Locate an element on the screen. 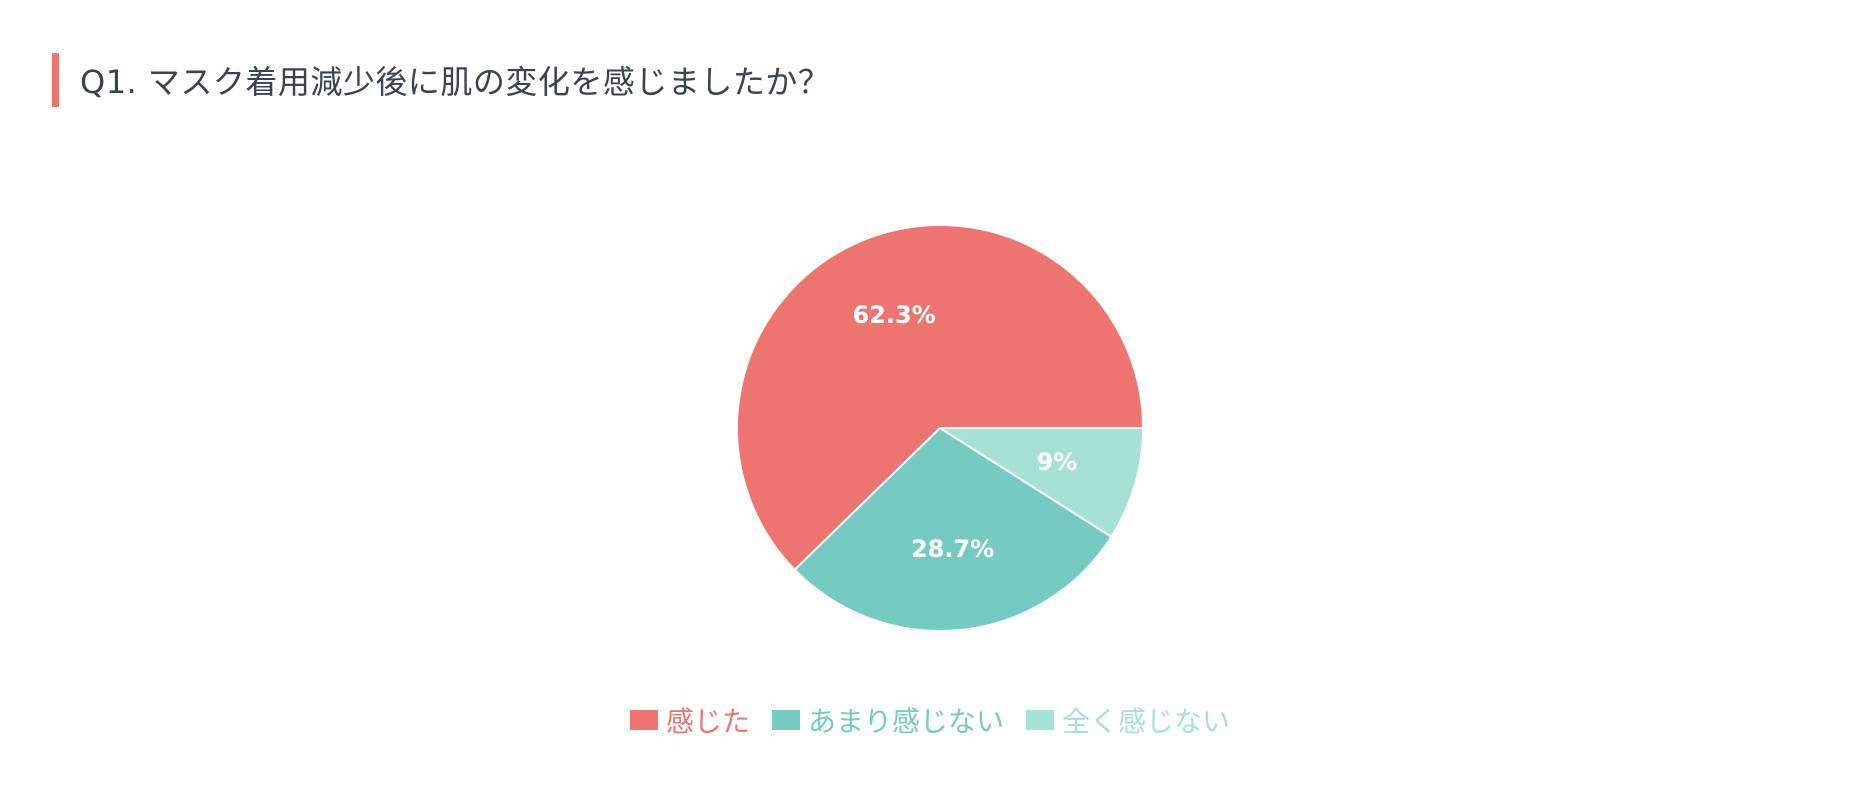  slice-label-2: 28.7% is located at coordinates (952, 549).